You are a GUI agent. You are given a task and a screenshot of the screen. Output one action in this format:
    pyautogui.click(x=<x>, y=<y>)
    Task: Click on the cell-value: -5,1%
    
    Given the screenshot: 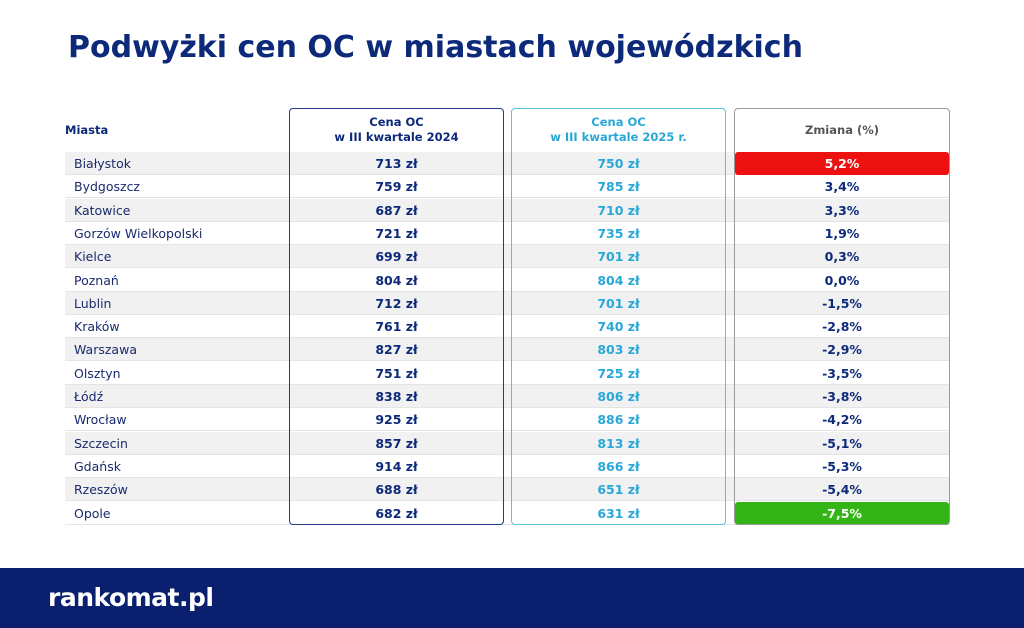 What is the action you would take?
    pyautogui.click(x=842, y=443)
    